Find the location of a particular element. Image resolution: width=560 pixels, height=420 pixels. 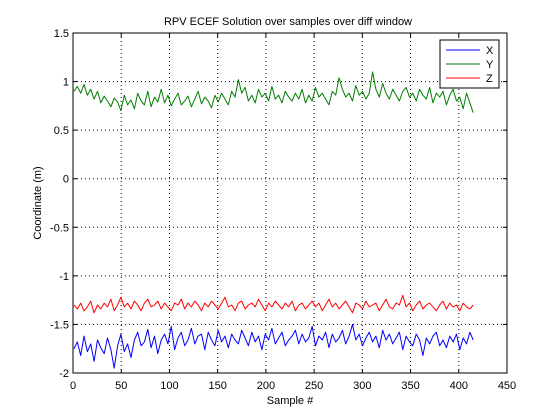

x-tick-label: 150 is located at coordinates (217, 386).